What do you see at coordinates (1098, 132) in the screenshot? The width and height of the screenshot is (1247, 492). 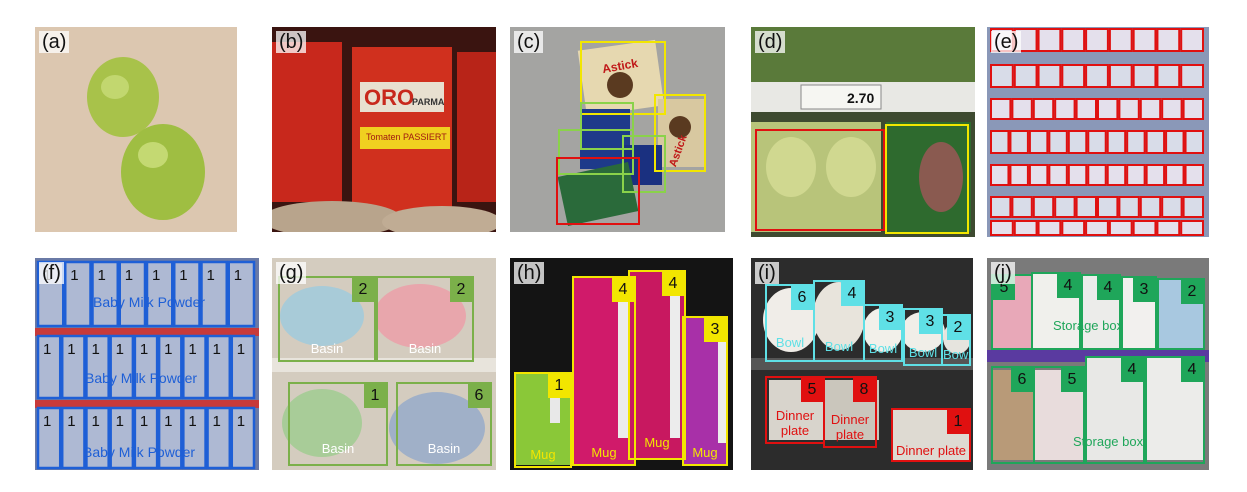 I see `panel-e: (e)` at bounding box center [1098, 132].